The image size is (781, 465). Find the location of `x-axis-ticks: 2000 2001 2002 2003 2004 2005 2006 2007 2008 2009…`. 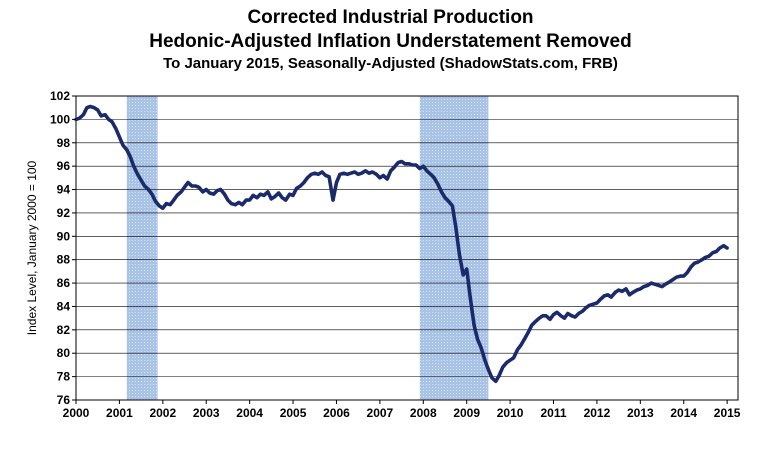

x-axis-ticks: 2000 2001 2002 2003 2004 2005 2006 2007 2008 2009… is located at coordinates (402, 410).